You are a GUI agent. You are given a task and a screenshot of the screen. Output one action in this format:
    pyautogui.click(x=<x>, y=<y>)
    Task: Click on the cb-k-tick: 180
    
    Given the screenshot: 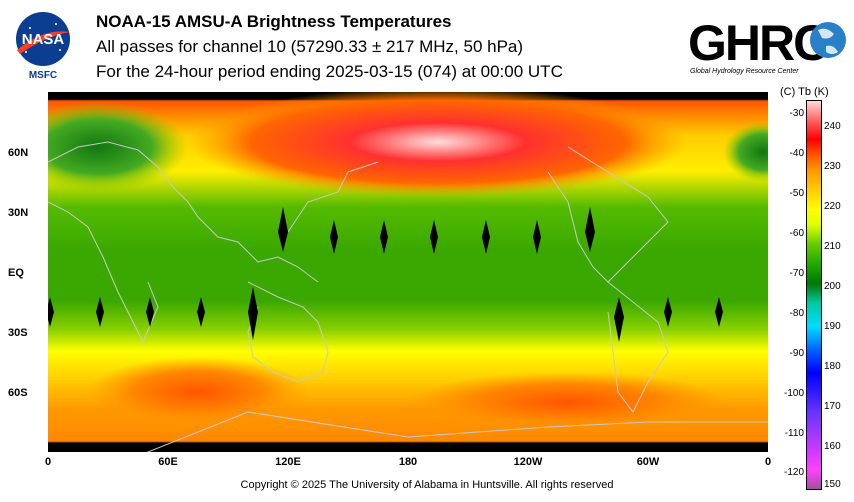 What is the action you would take?
    pyautogui.click(x=832, y=366)
    